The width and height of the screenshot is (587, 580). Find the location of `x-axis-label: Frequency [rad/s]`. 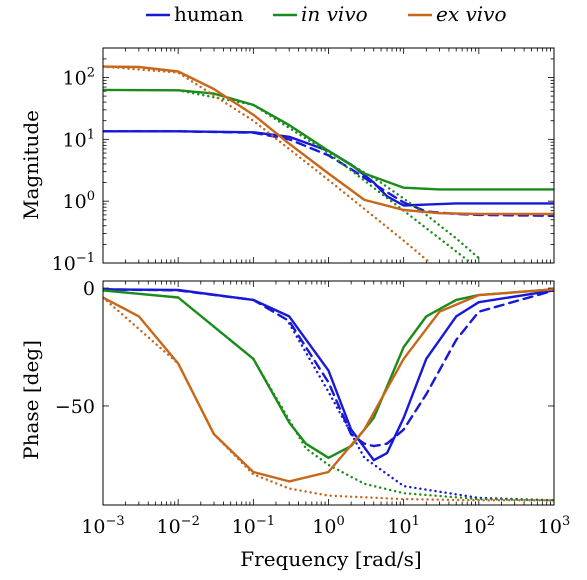

x-axis-label: Frequency [rad/s] is located at coordinates (330, 559).